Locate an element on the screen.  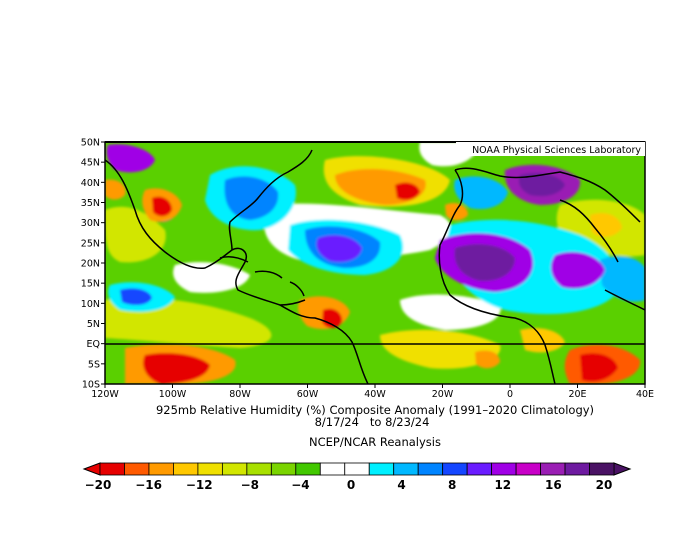
lon-label: 20W is located at coordinates (443, 394).